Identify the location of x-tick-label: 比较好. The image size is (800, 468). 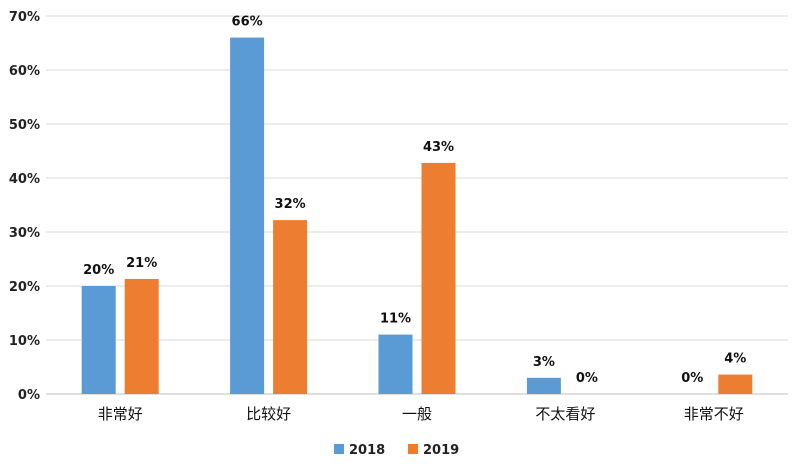
(268, 414).